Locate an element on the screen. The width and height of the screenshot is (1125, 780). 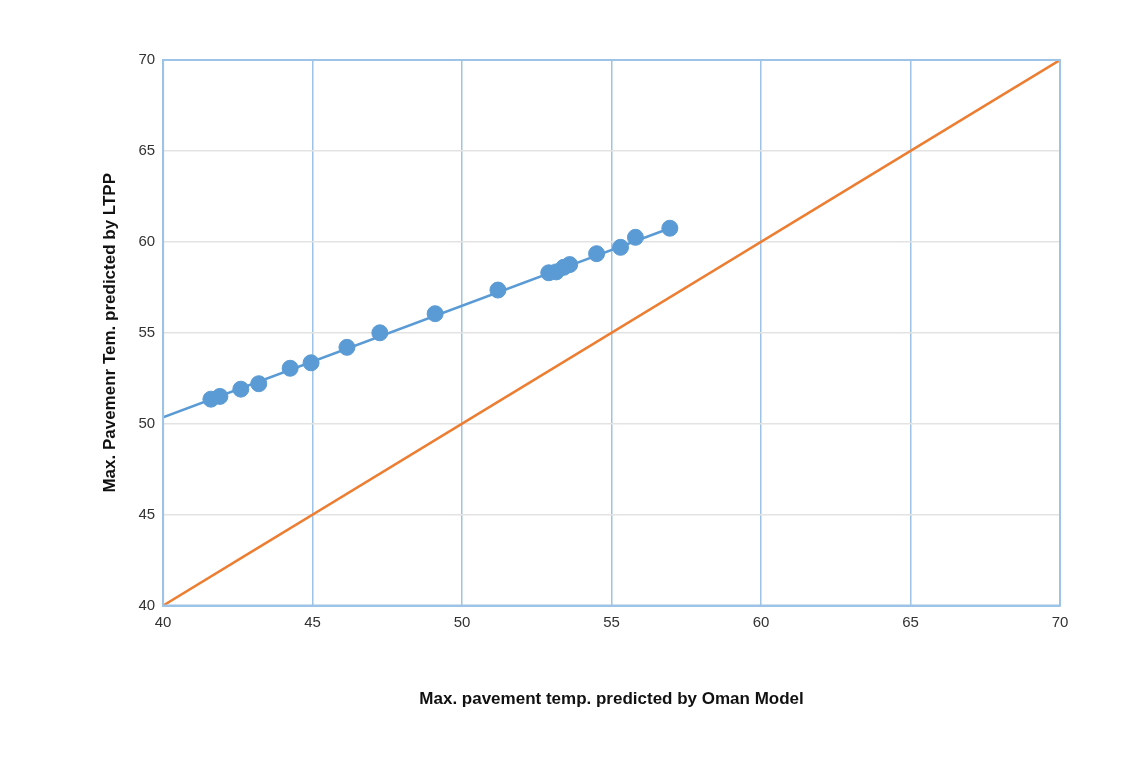
x-tick-label: 55 is located at coordinates (611, 621).